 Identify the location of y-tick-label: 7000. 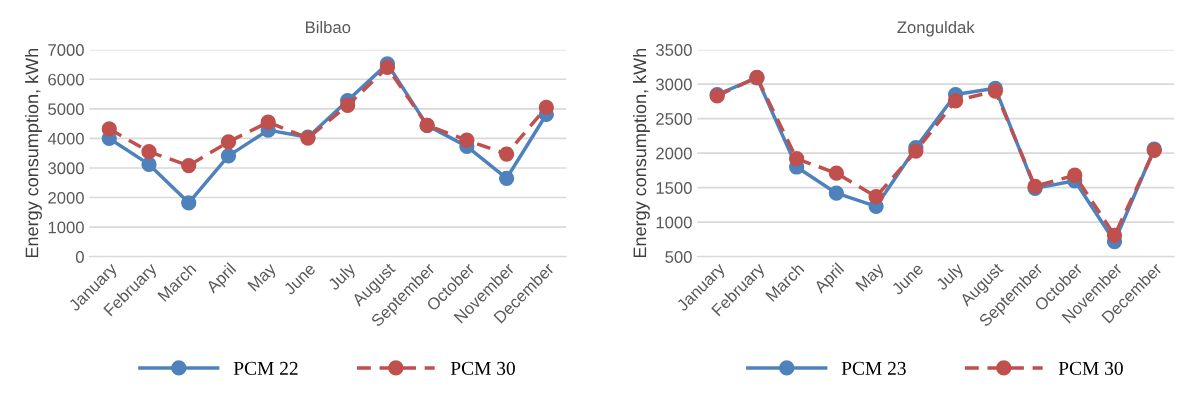
(66, 50).